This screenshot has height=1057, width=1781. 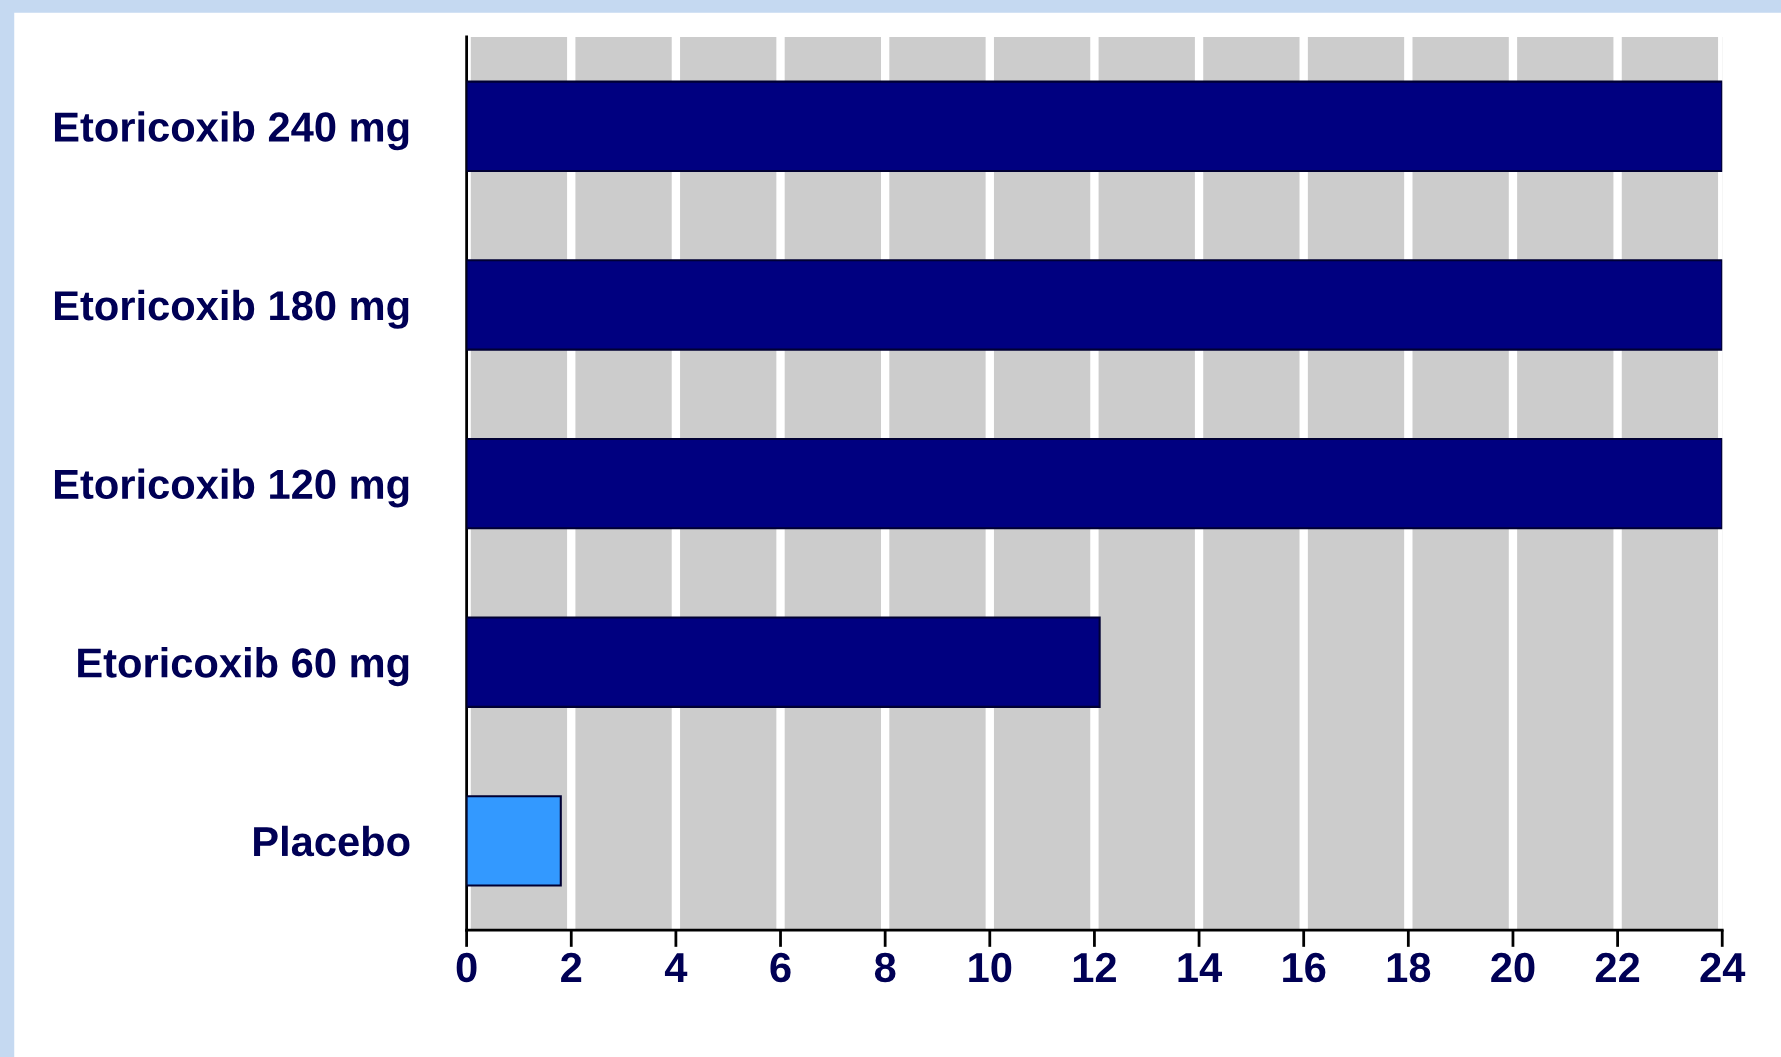 What do you see at coordinates (885, 967) in the screenshot?
I see `x-tick-label: 8` at bounding box center [885, 967].